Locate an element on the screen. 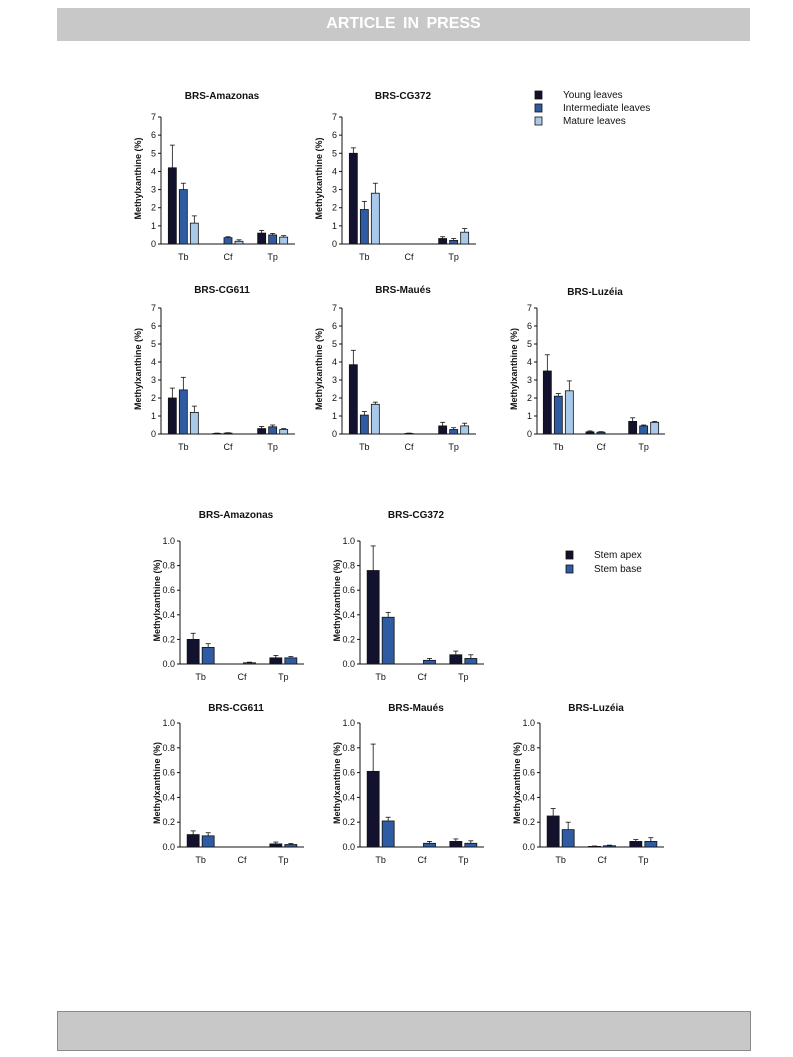 This screenshot has width=793, height=1057. chart-title: BRS-Luzéia is located at coordinates (595, 292).